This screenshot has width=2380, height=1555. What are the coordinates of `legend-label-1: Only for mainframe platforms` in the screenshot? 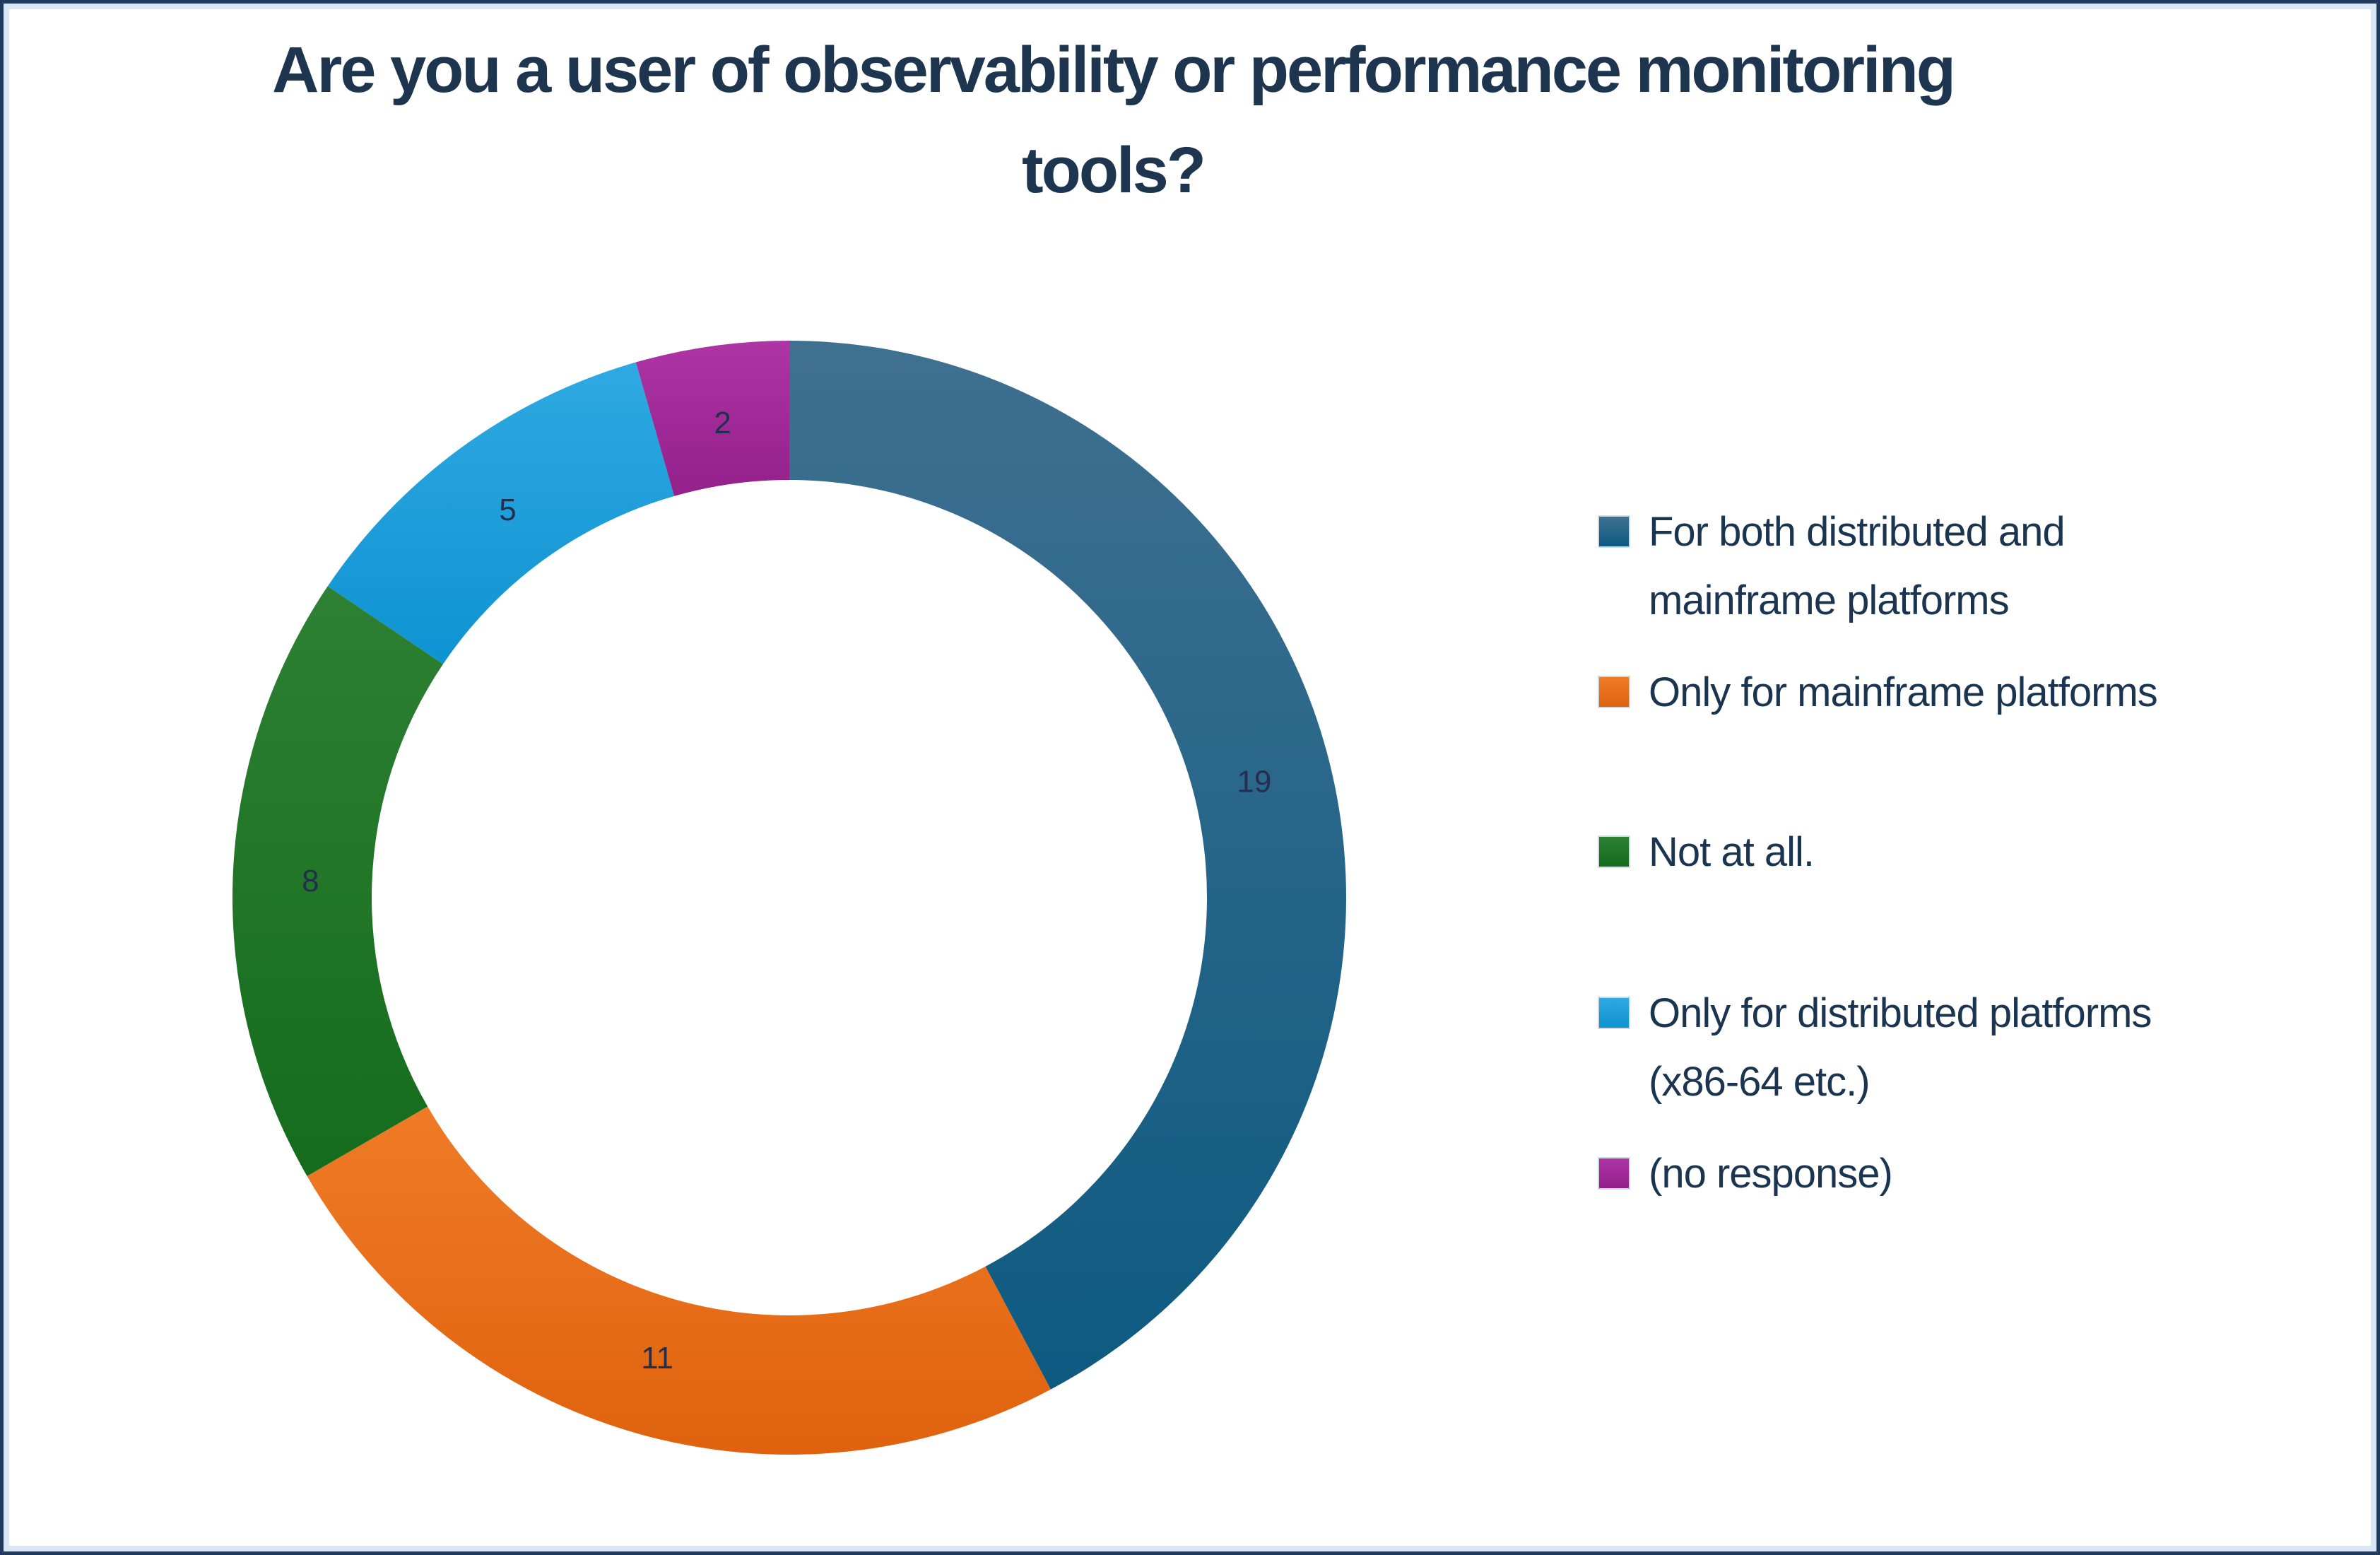 It's located at (1903, 692).